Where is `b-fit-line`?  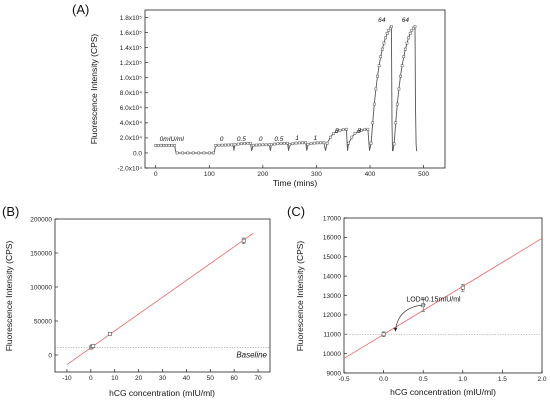
b-fit-line is located at coordinates (160, 298).